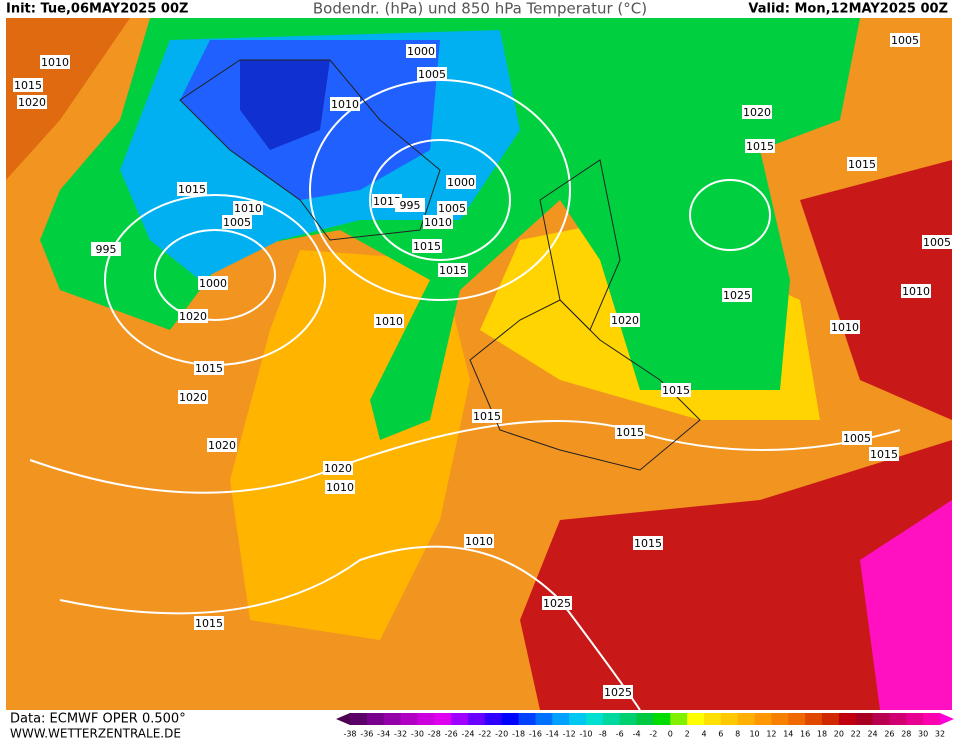 The image size is (959, 745). I want to click on legend-tick-label: 0, so click(670, 734).